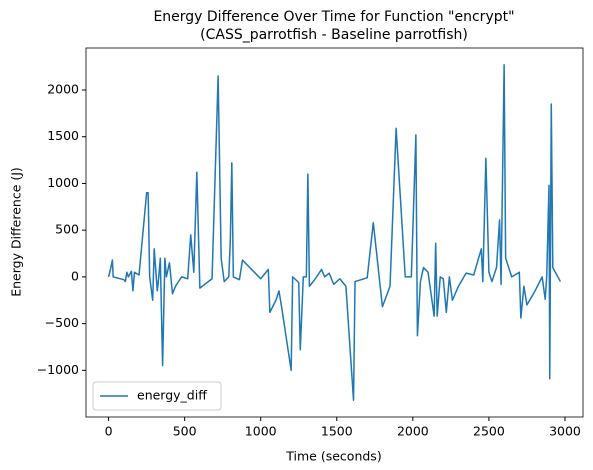 This screenshot has width=593, height=470. What do you see at coordinates (75, 275) in the screenshot?
I see `y-tick-label: 0` at bounding box center [75, 275].